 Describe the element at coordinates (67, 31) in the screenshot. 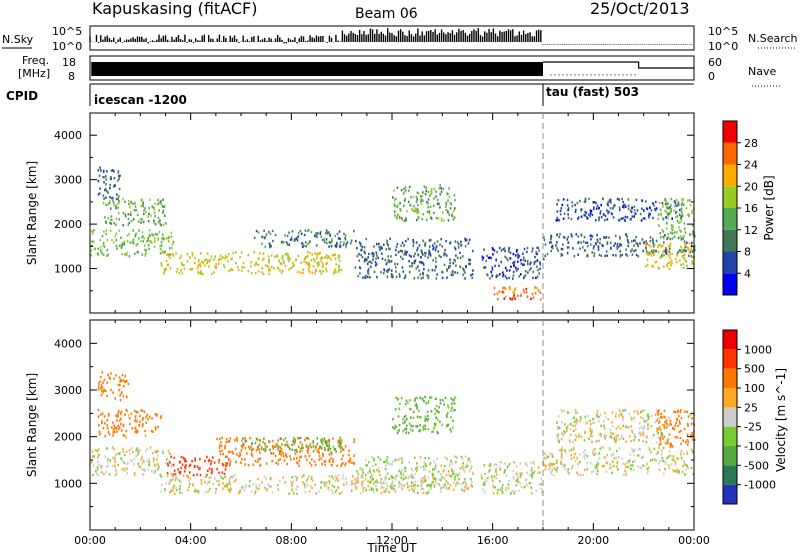

I see `nsky-axis-top-left: 10^5` at that location.